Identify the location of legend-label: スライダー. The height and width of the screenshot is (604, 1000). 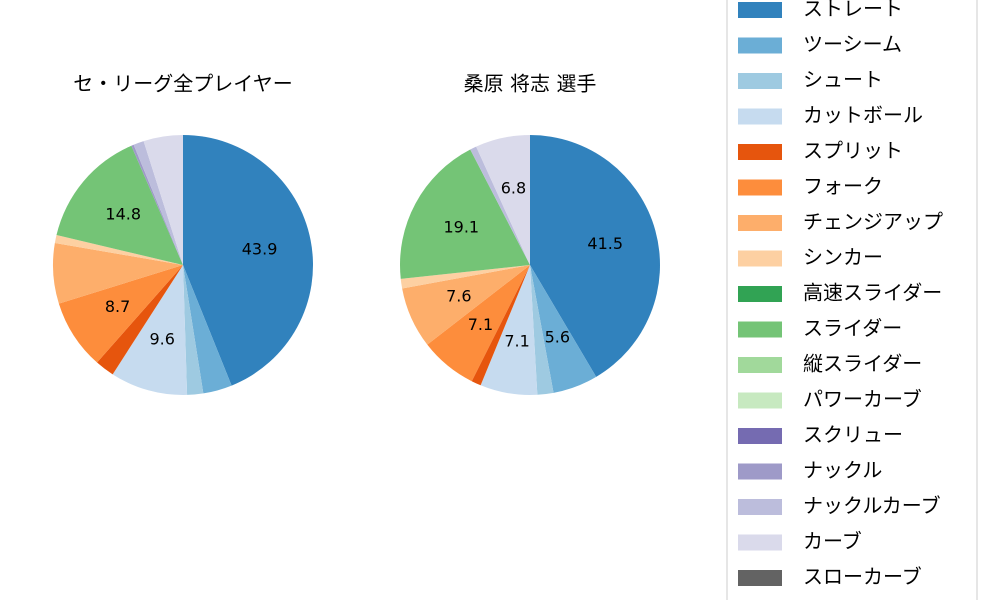
(852, 328).